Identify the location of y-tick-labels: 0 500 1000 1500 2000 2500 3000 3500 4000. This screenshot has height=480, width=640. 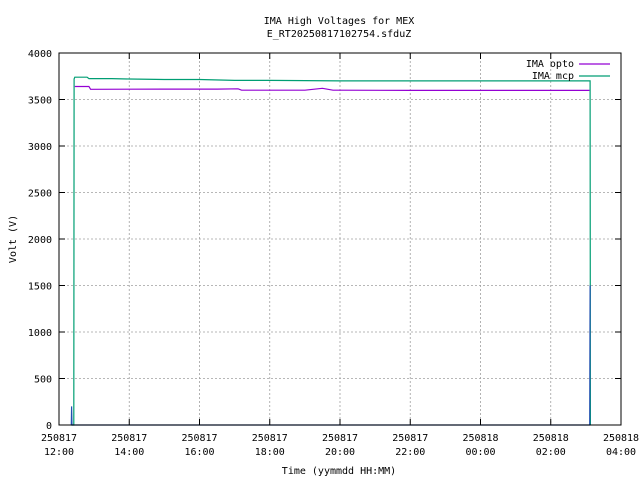
(40, 240).